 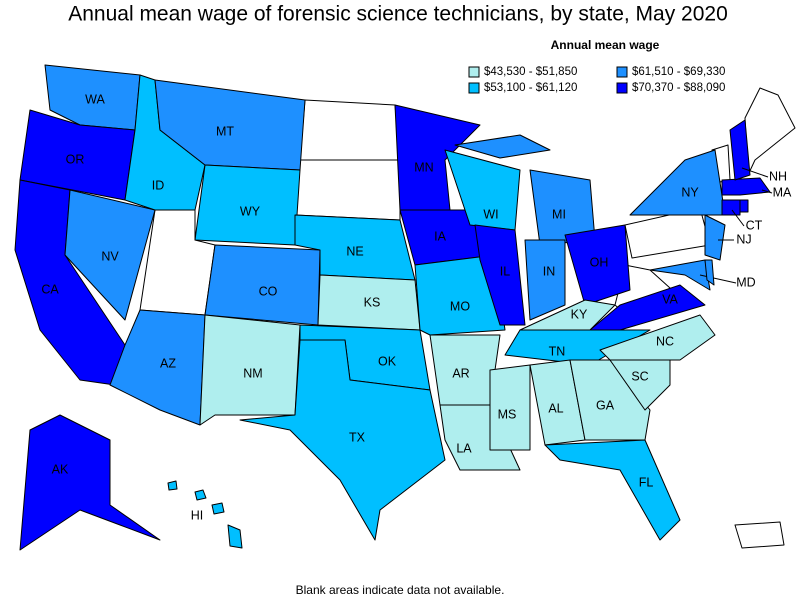 I want to click on state-label: NM, so click(x=252, y=373).